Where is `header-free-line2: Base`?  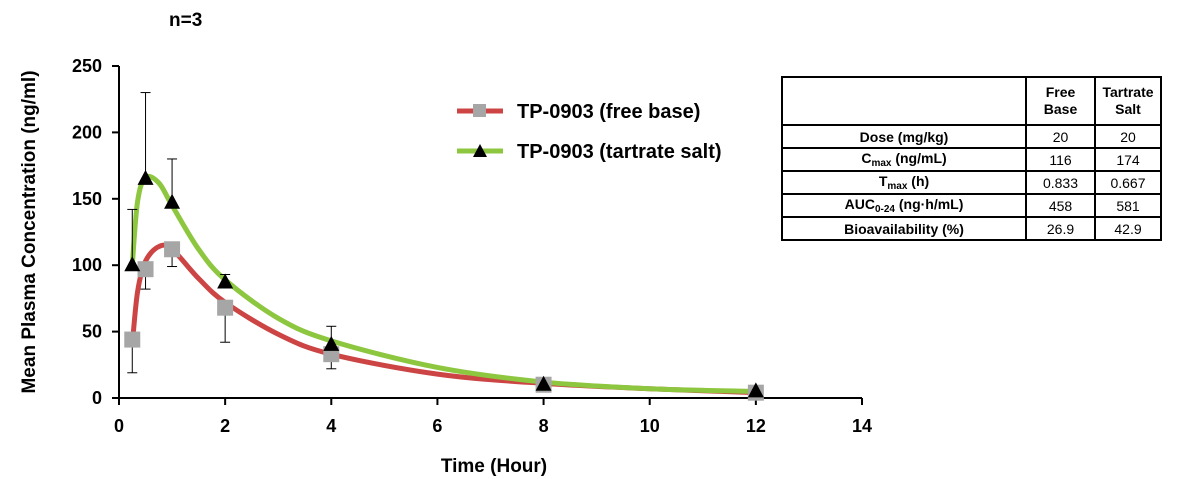
header-free-line2: Base is located at coordinates (1060, 109).